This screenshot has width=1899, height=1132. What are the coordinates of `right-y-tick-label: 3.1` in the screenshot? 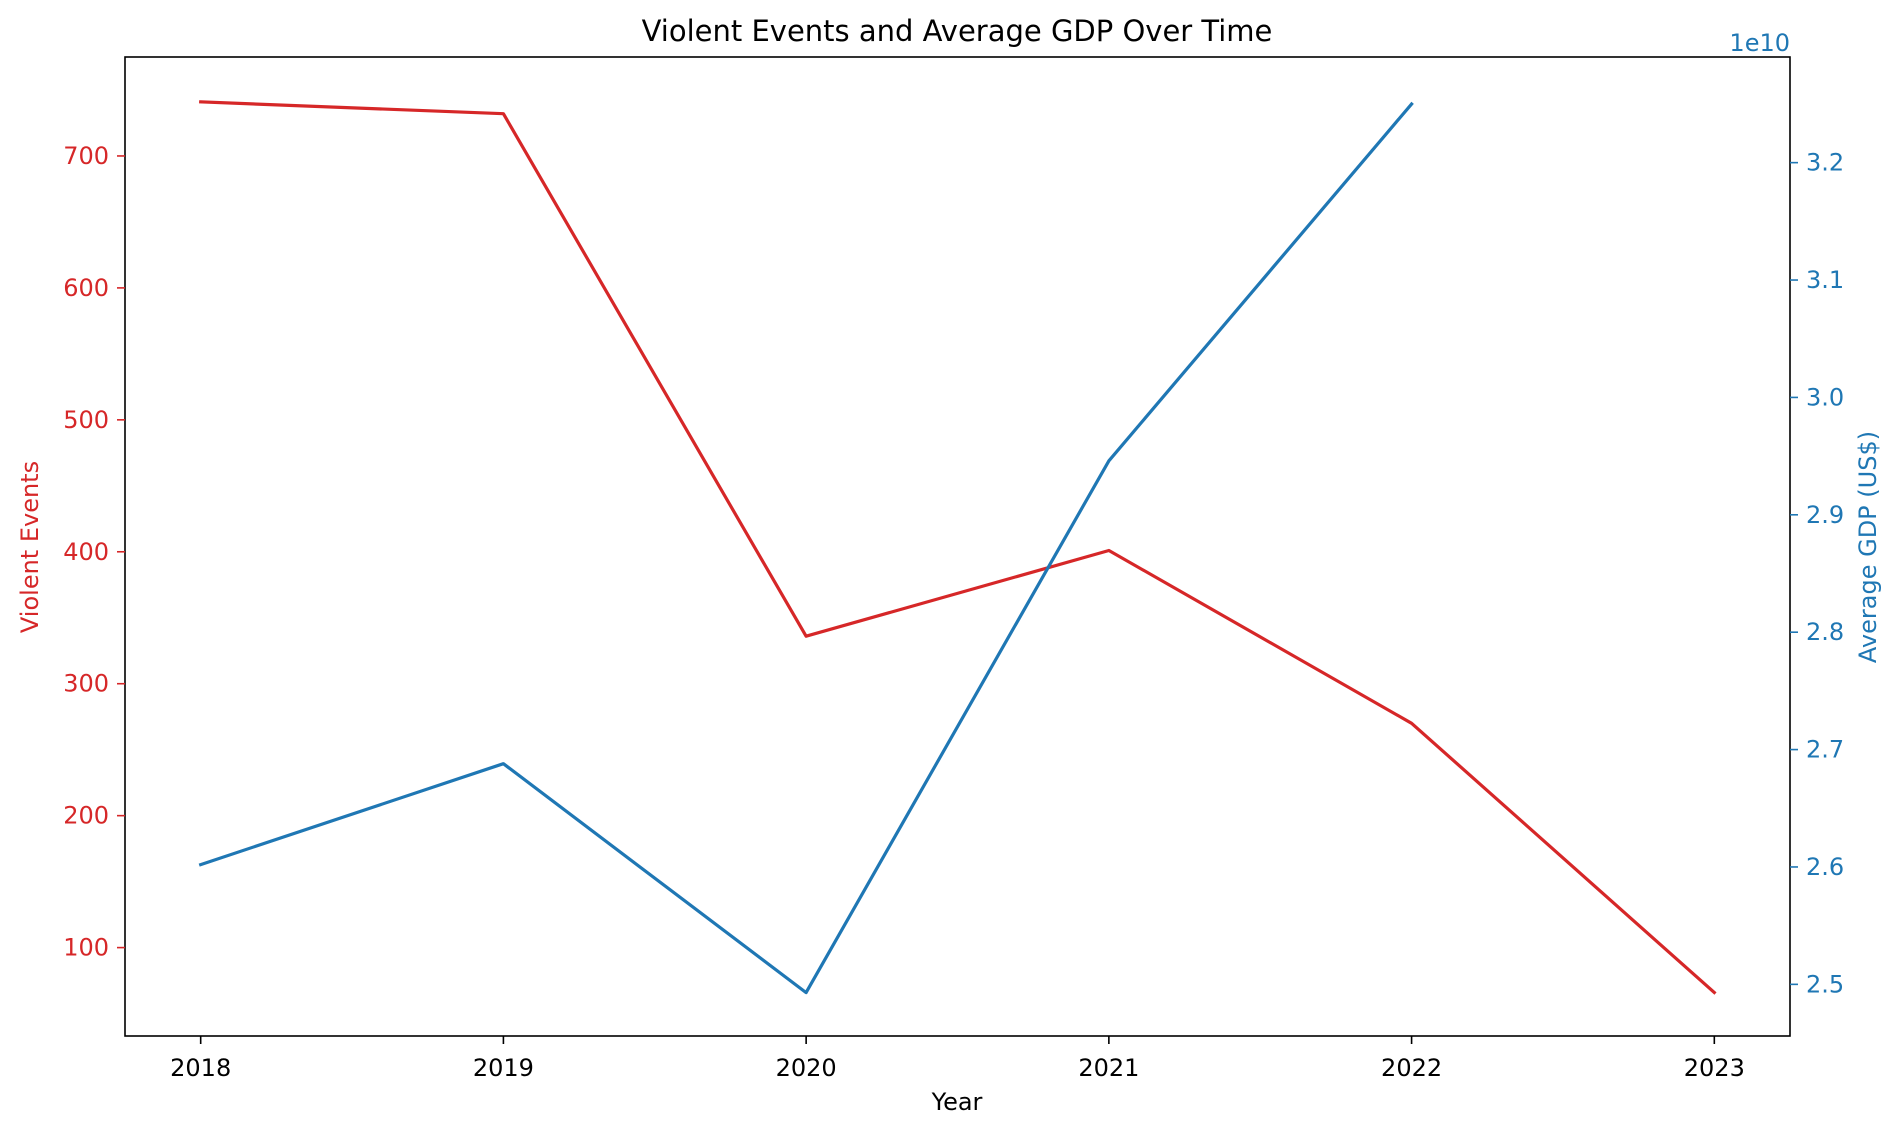 It's located at (1825, 280).